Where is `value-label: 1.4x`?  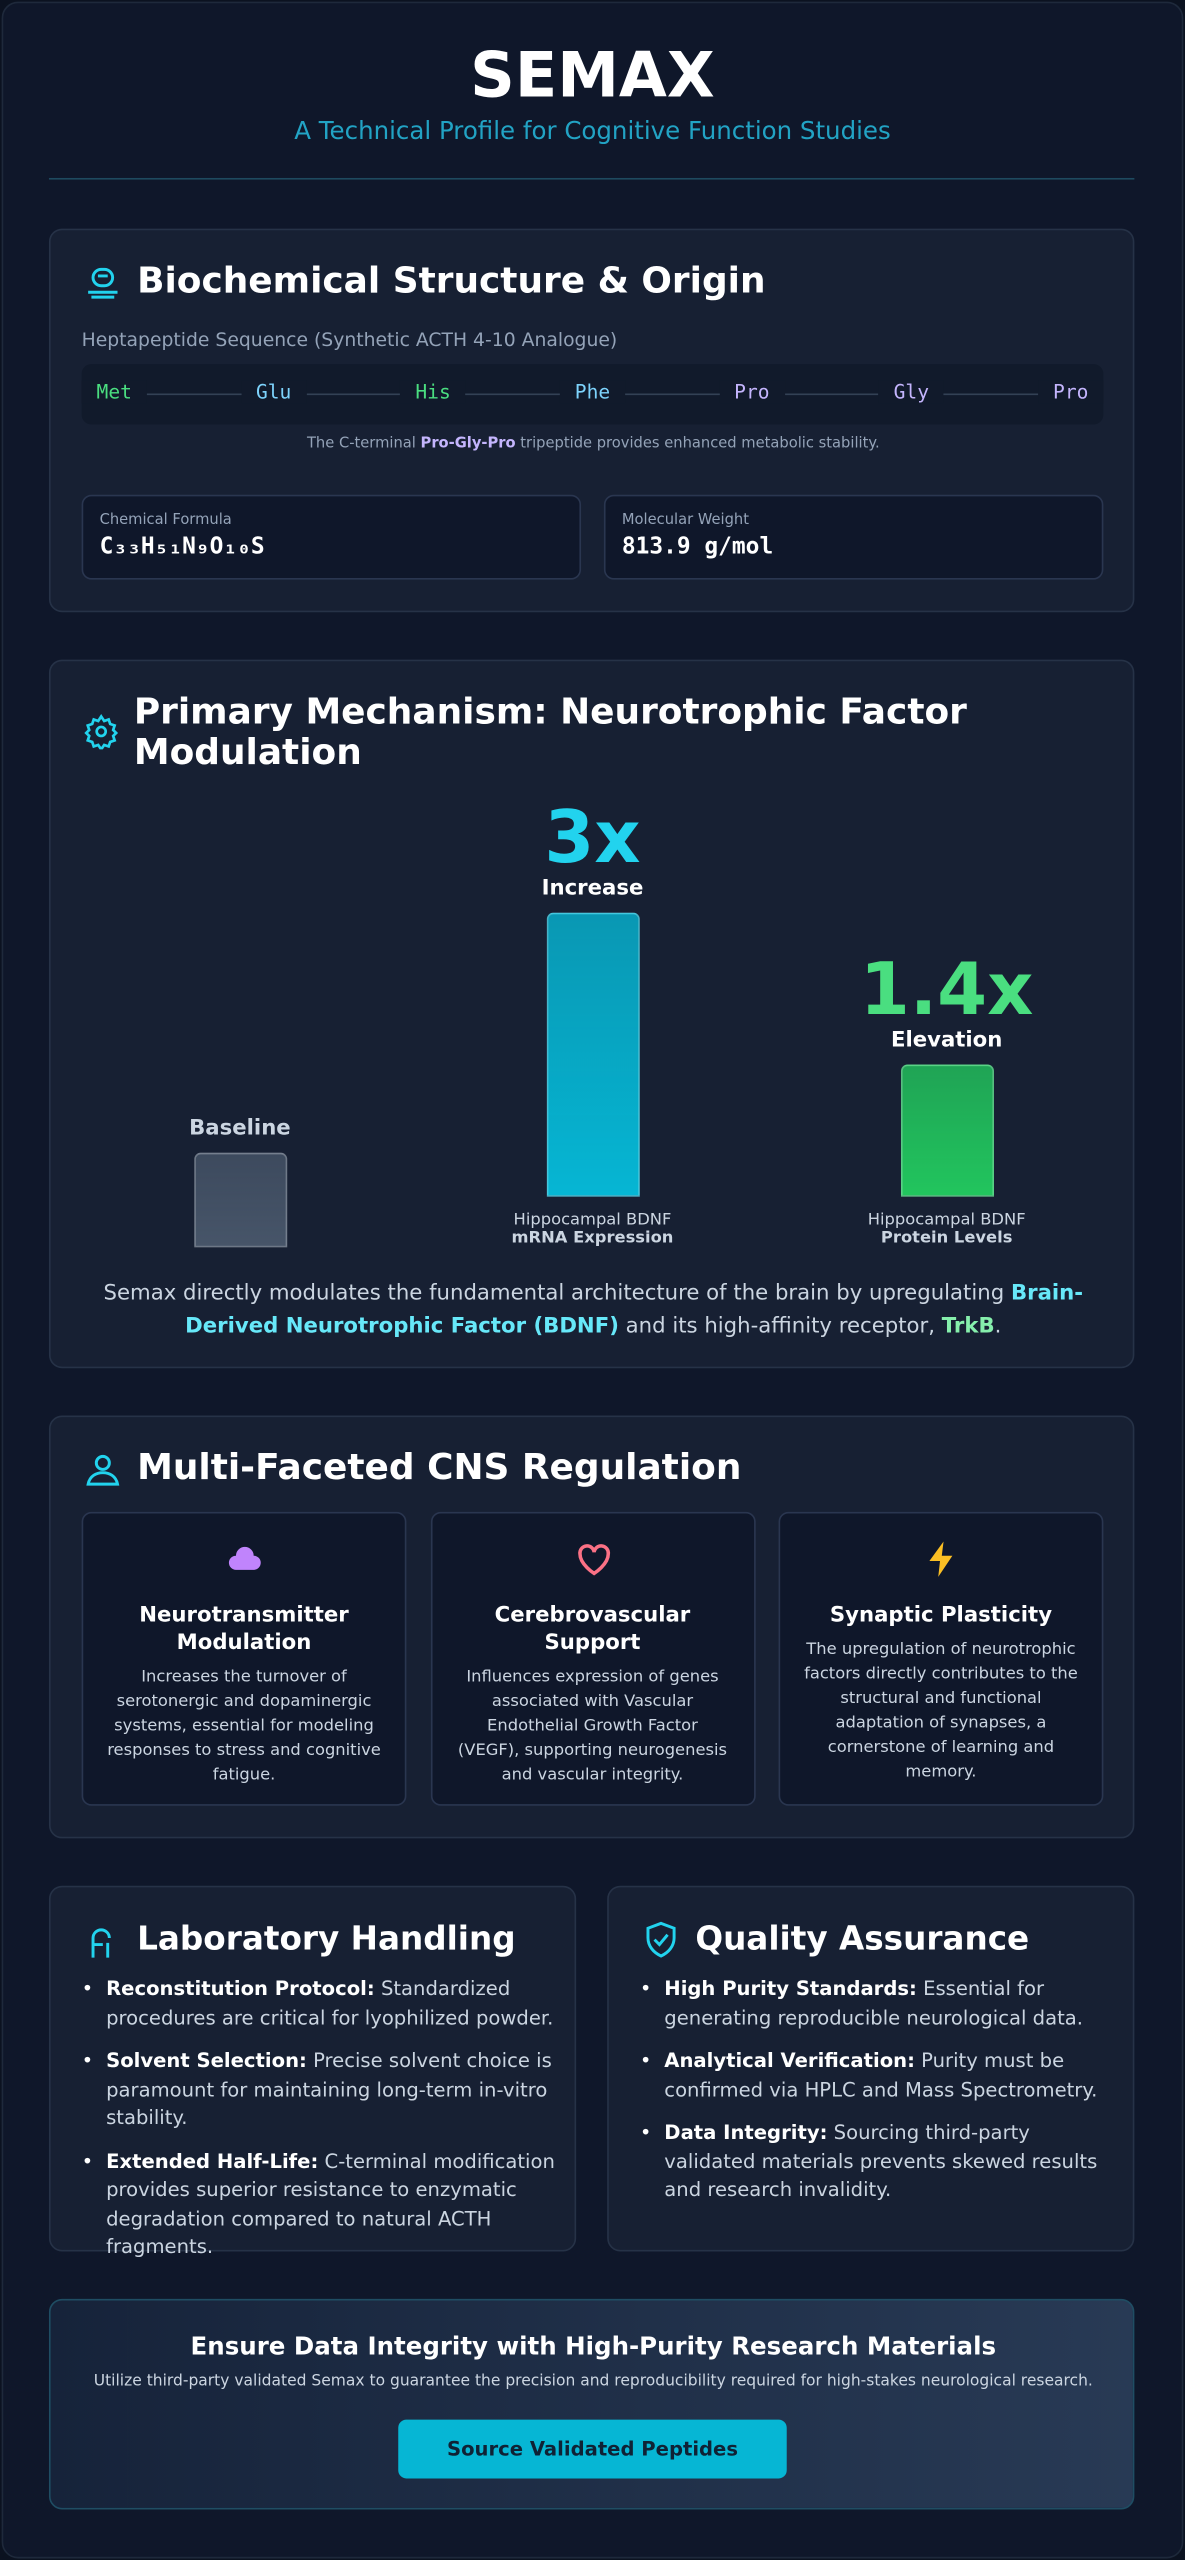
value-label: 1.4x is located at coordinates (946, 990).